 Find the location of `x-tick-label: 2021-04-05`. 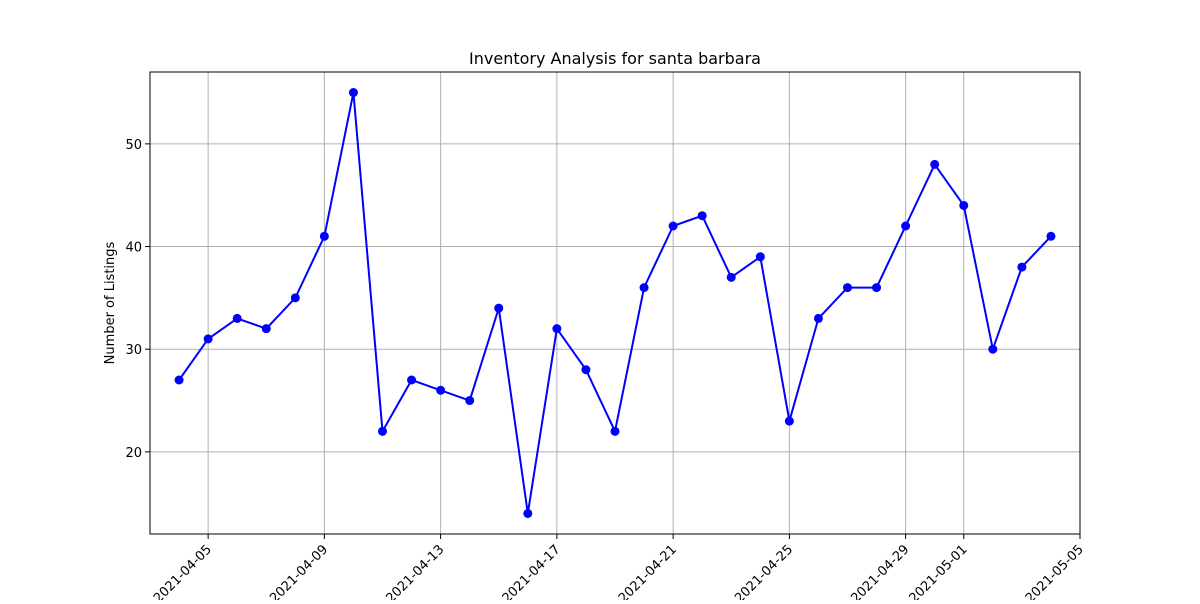

x-tick-label: 2021-04-05 is located at coordinates (183, 571).